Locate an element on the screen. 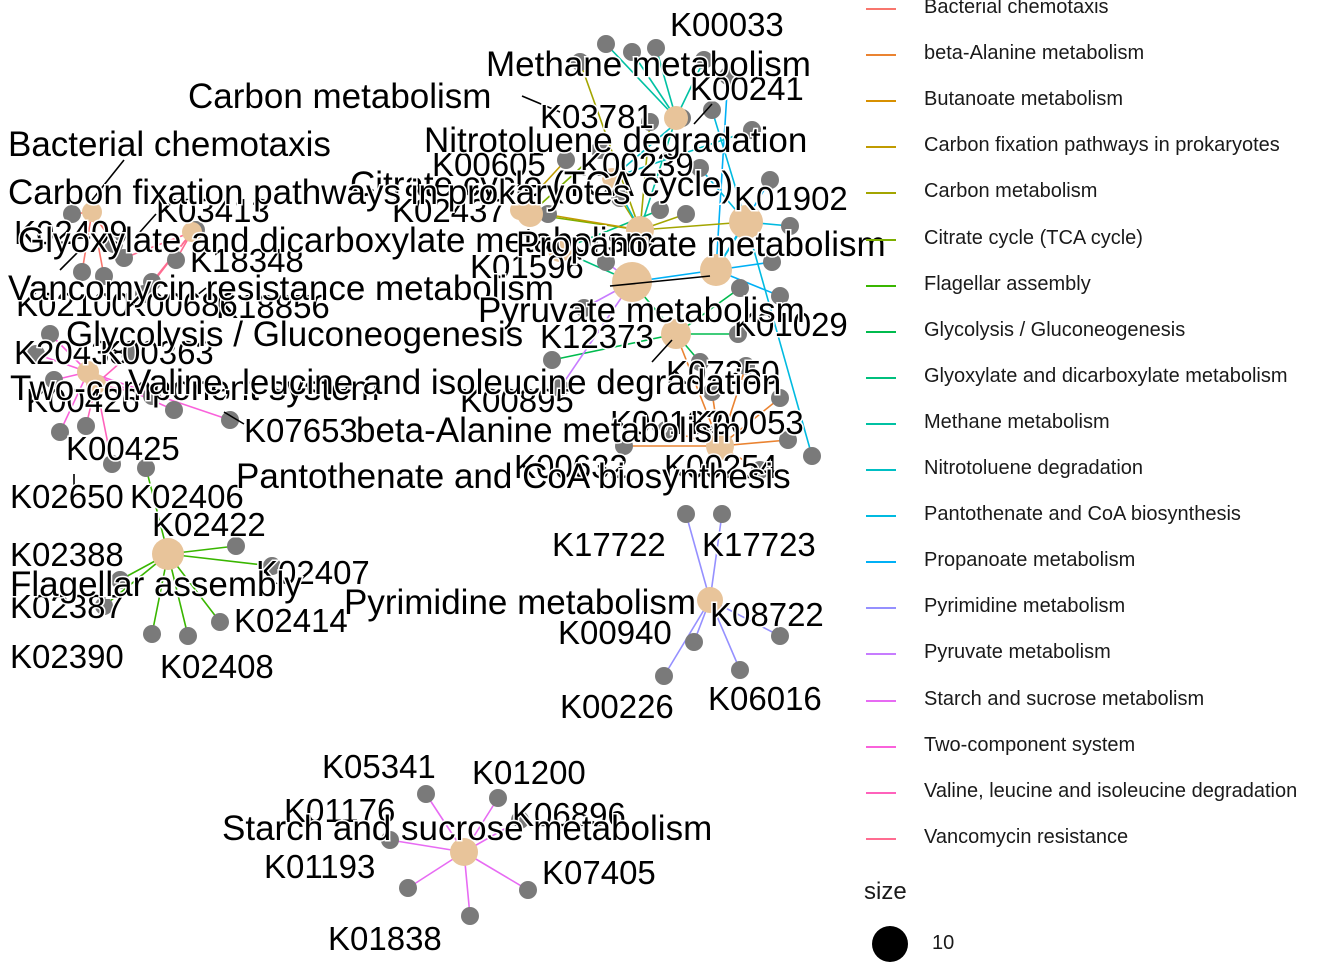  pathway-label: Pyruvate metabolism is located at coordinates (641, 310).